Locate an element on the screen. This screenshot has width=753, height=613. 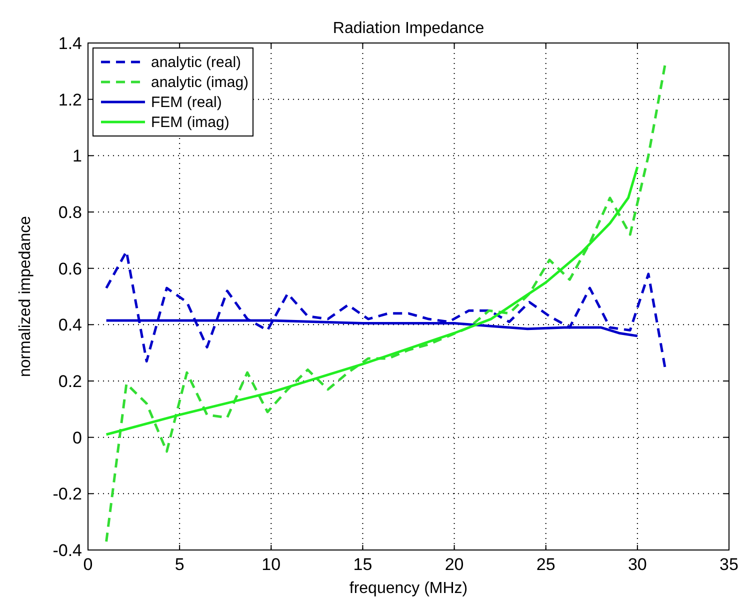
chart-title: Radiation Impedance is located at coordinates (408, 28).